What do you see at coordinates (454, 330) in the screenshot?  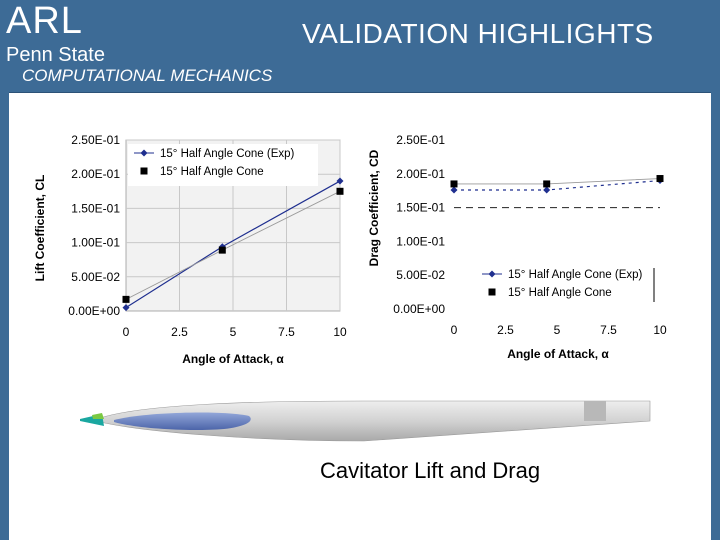 I see `drag-xtick-label: 0` at bounding box center [454, 330].